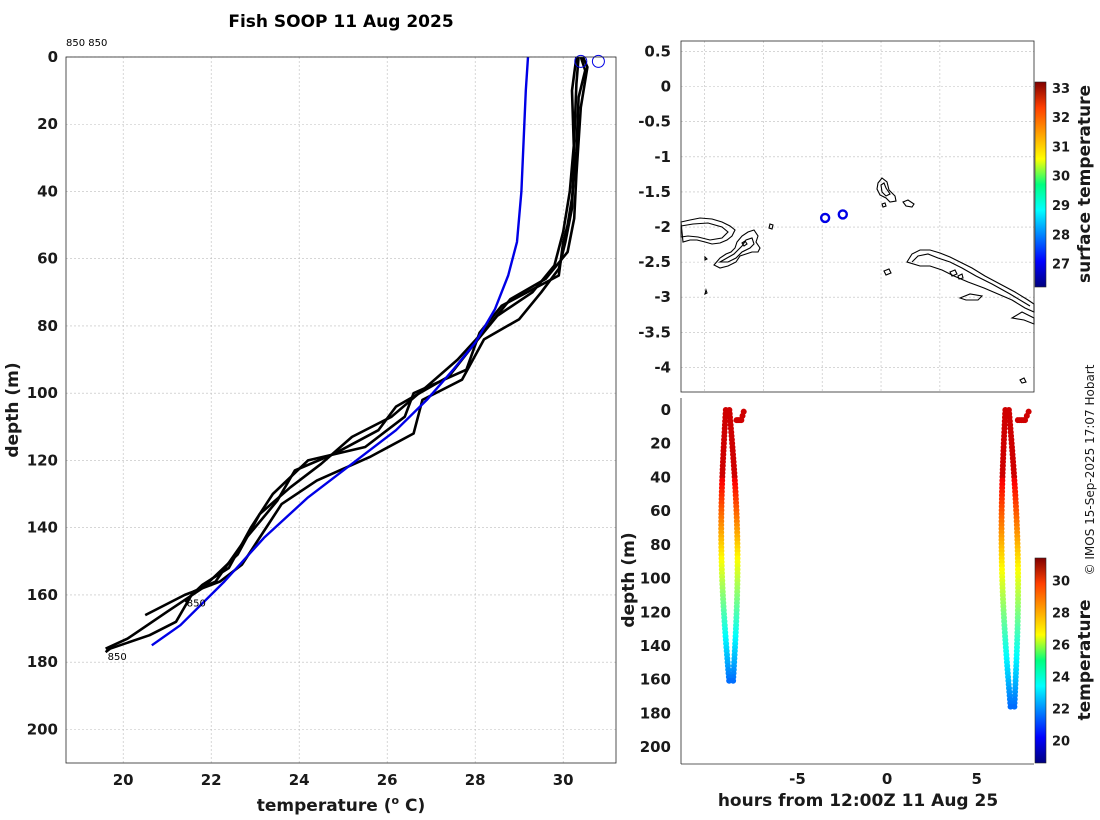 The height and width of the screenshot is (820, 1100). What do you see at coordinates (662, 367) in the screenshot?
I see `map-y-tick-label: -4` at bounding box center [662, 367].